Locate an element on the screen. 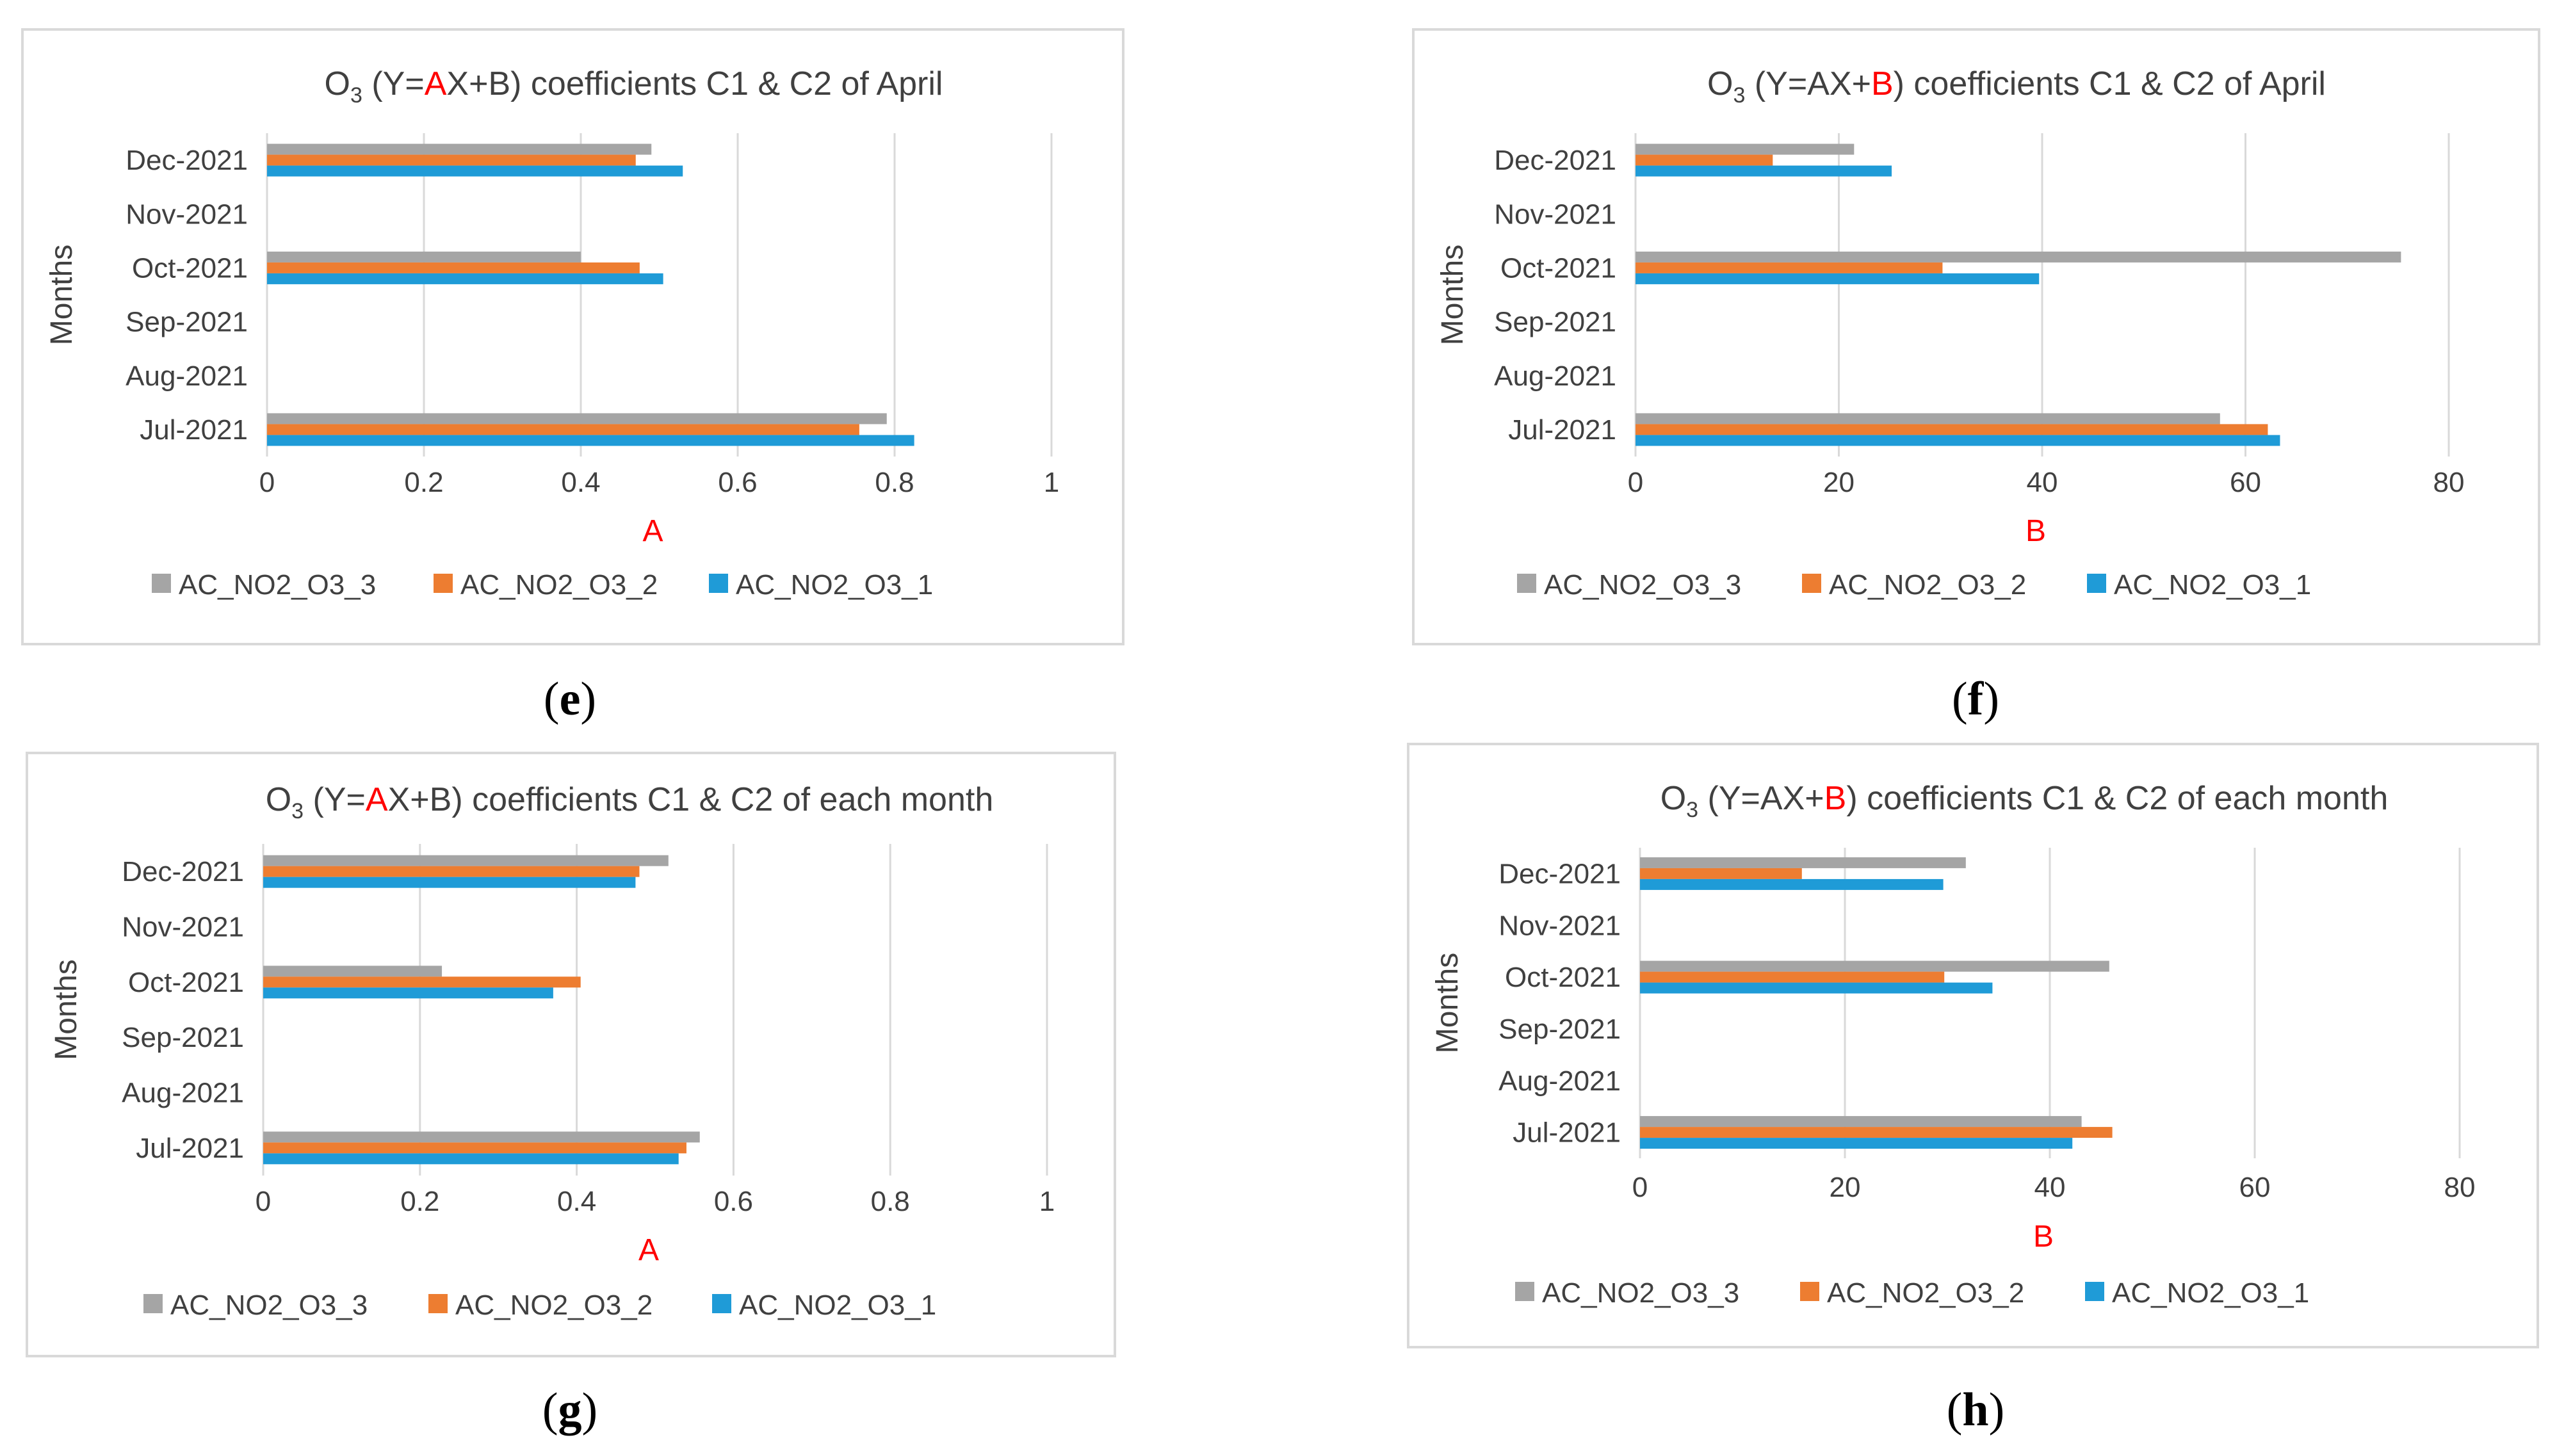 This screenshot has width=2557, height=1456. caption-e-letter: e is located at coordinates (570, 699).